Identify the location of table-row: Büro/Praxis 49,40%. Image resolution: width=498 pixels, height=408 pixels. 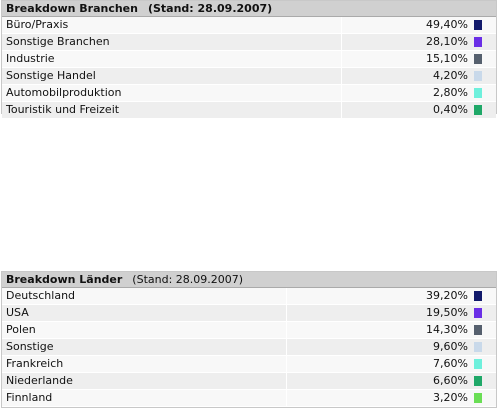
(249, 25).